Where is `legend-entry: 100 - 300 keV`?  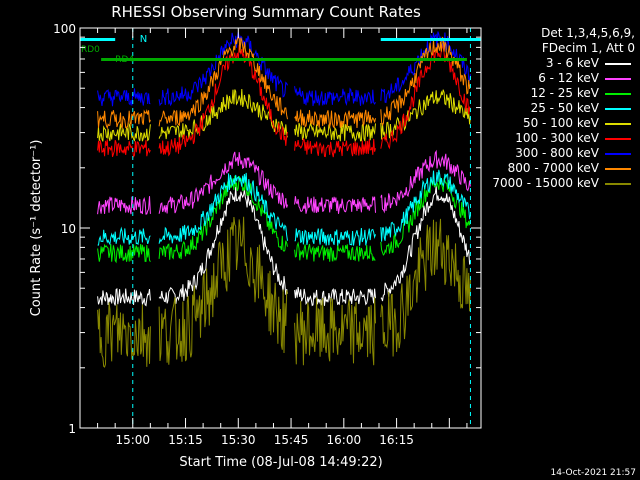 legend-entry: 100 - 300 keV is located at coordinates (552, 138).